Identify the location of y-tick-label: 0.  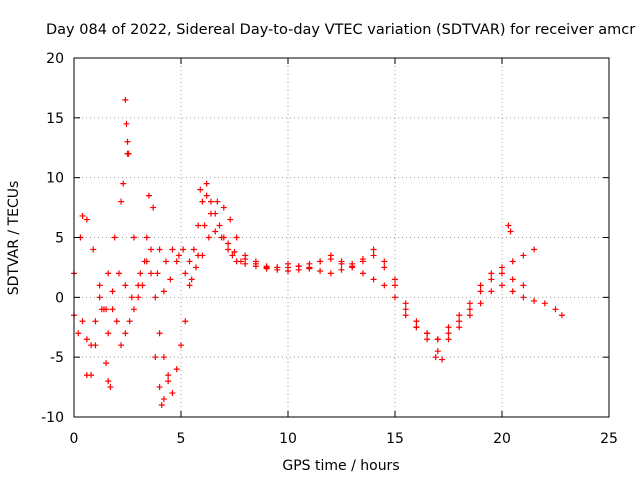
(59, 298).